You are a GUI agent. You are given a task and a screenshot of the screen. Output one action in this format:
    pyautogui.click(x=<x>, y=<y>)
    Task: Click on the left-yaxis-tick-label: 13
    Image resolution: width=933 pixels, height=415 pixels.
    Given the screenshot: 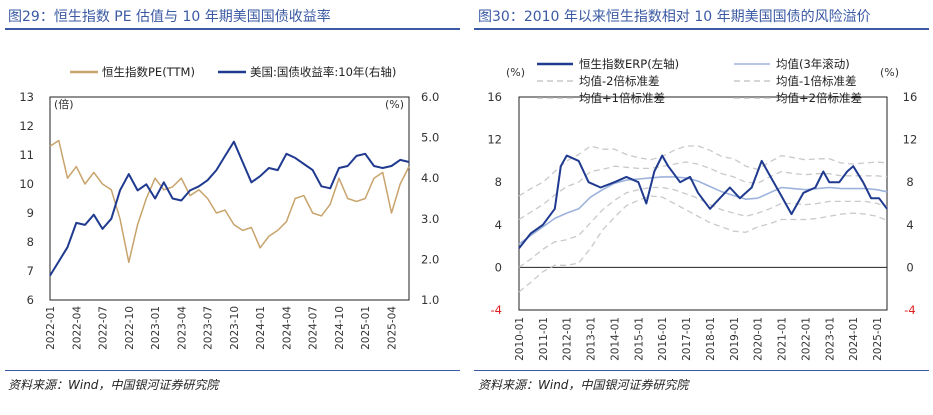 What is the action you would take?
    pyautogui.click(x=26, y=97)
    